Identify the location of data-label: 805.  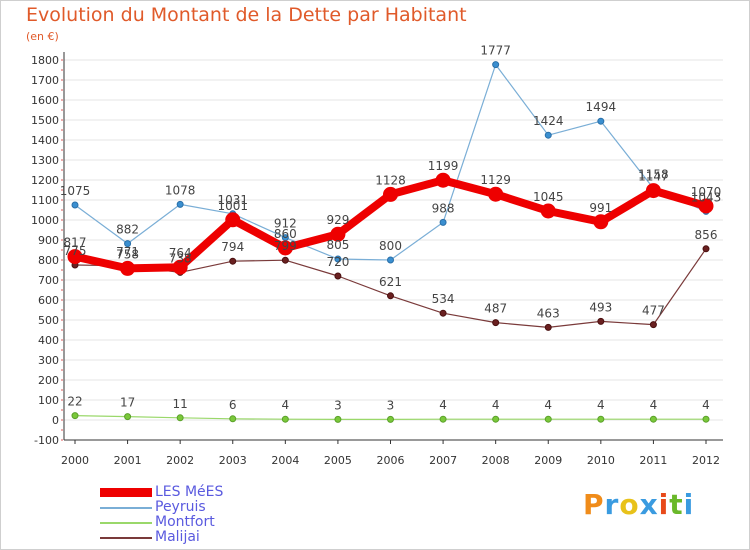
(337, 245).